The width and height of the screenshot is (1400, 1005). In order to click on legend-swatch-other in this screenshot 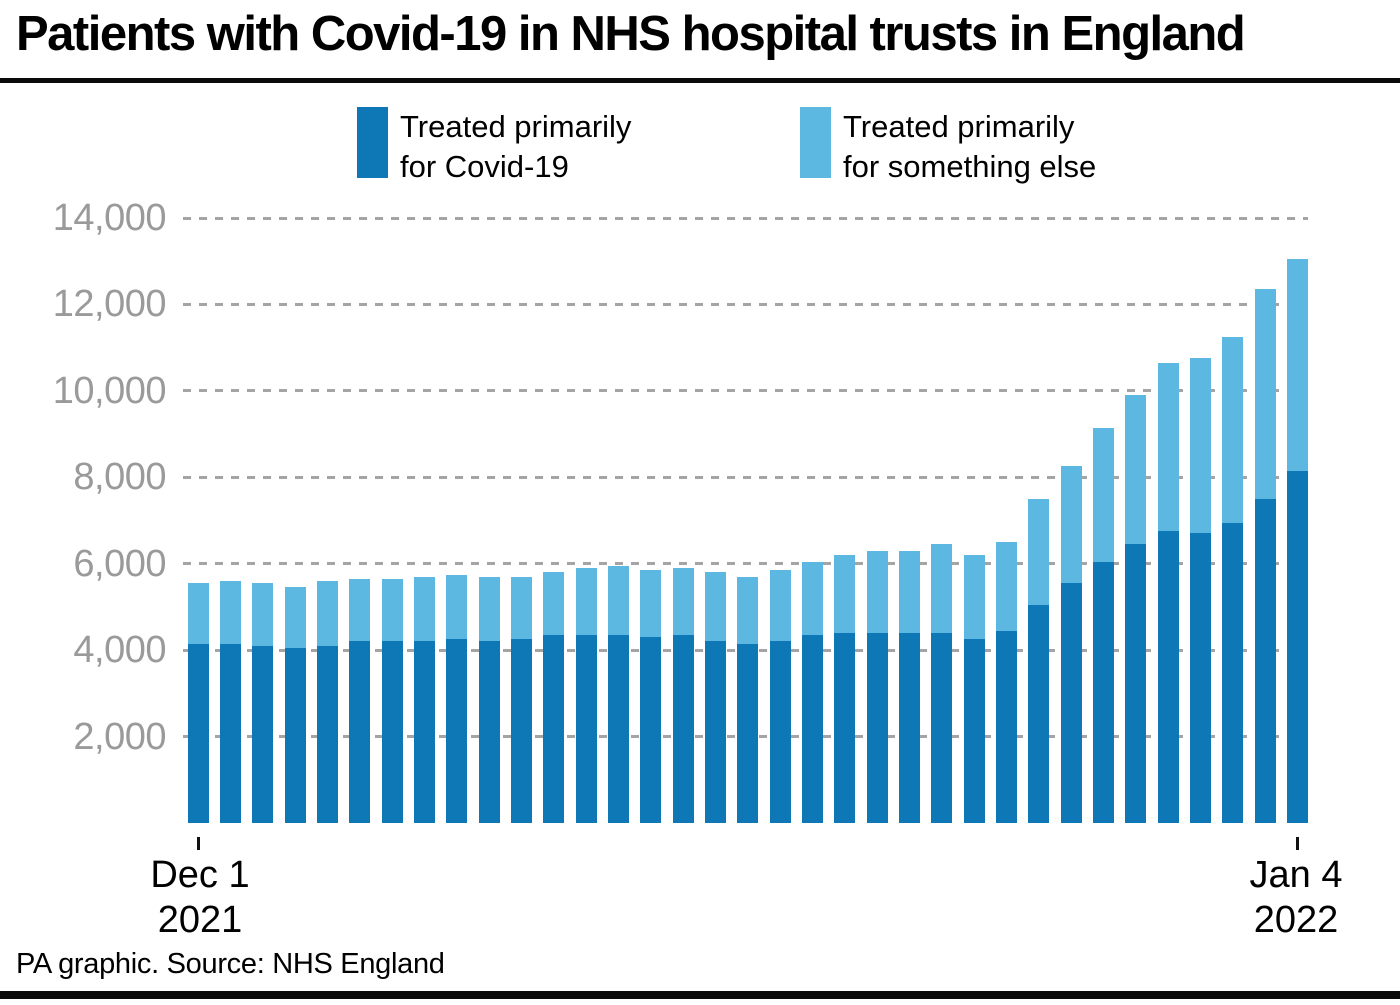, I will do `click(815, 142)`.